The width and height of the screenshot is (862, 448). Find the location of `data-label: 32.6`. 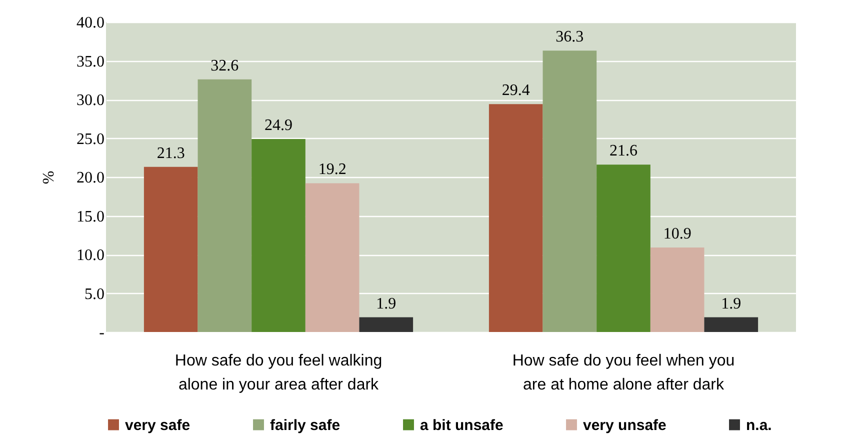

data-label: 32.6 is located at coordinates (224, 65).